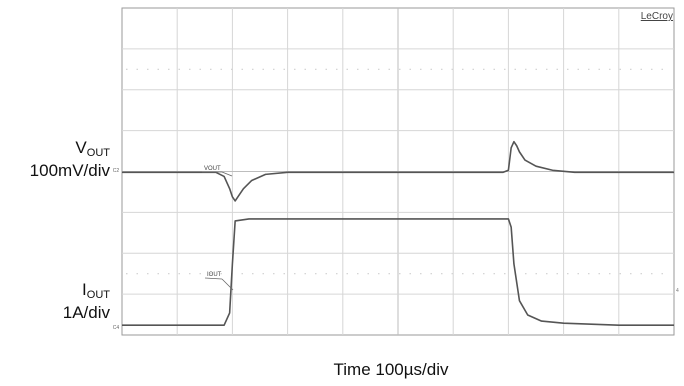  What do you see at coordinates (86, 312) in the screenshot?
I see `iout-scale-label: 1A/div` at bounding box center [86, 312].